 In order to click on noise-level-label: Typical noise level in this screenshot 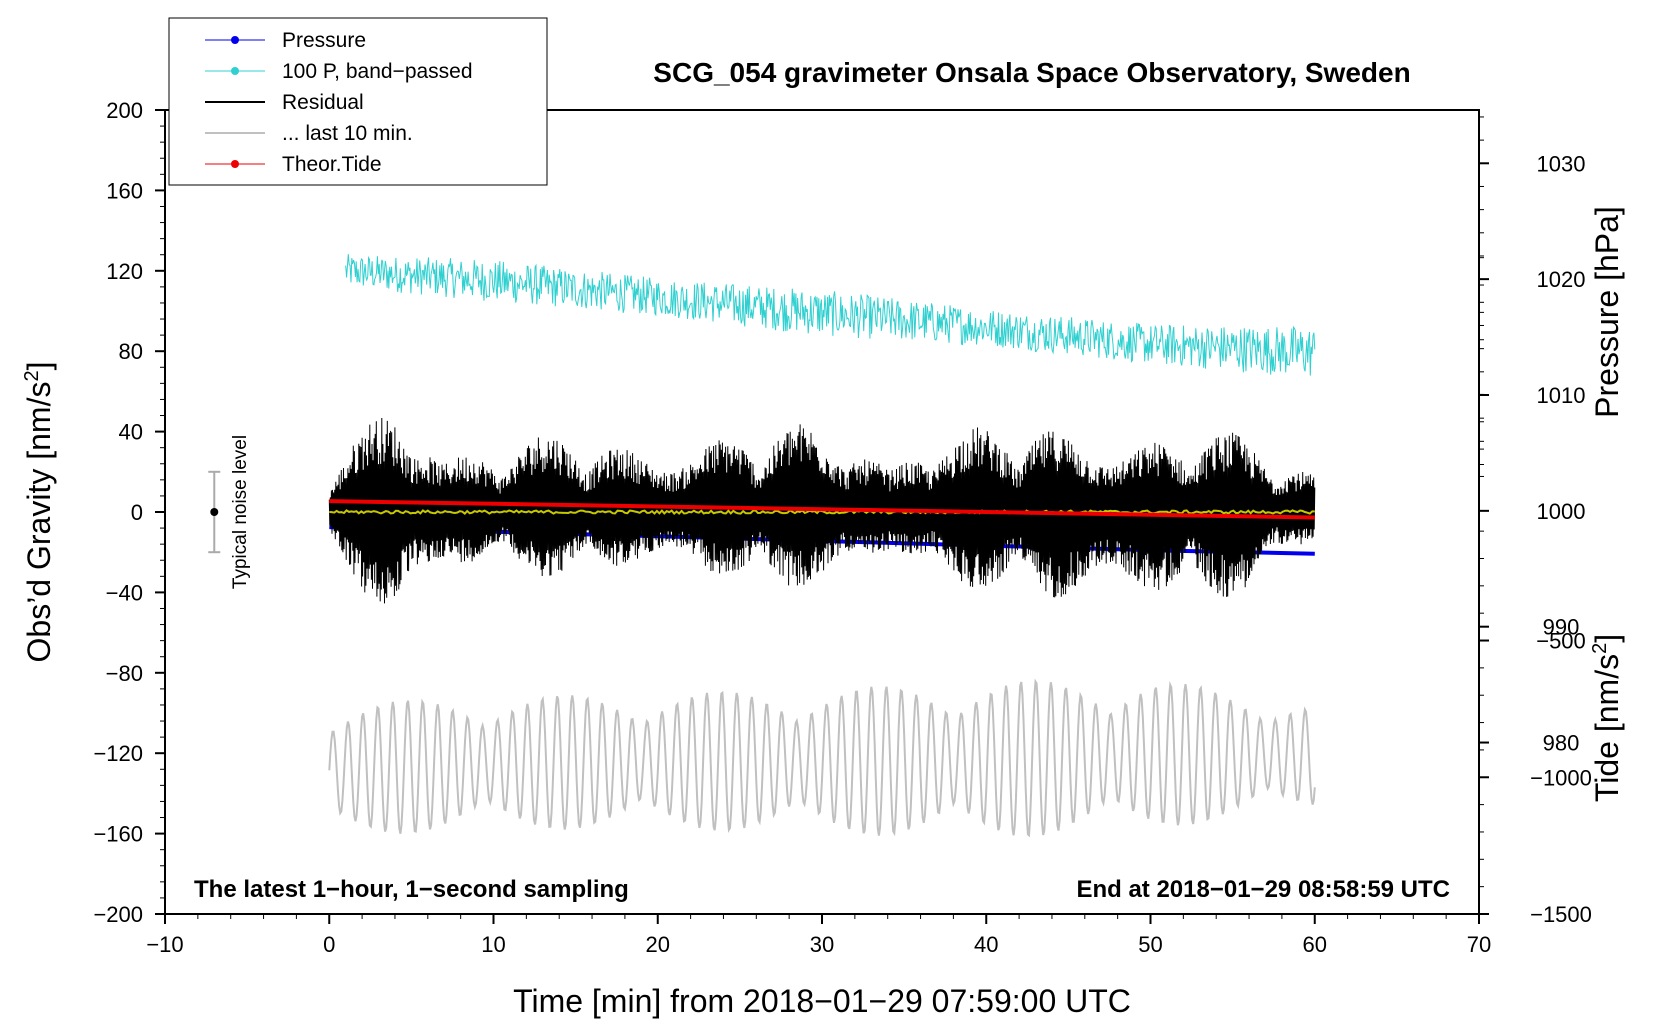, I will do `click(240, 512)`.